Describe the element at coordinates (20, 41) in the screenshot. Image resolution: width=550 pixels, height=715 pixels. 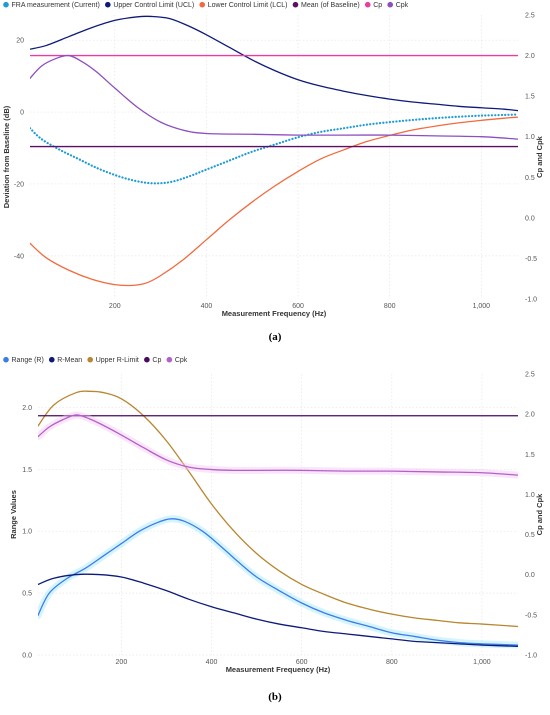
I see `y-tick-label: 20` at that location.